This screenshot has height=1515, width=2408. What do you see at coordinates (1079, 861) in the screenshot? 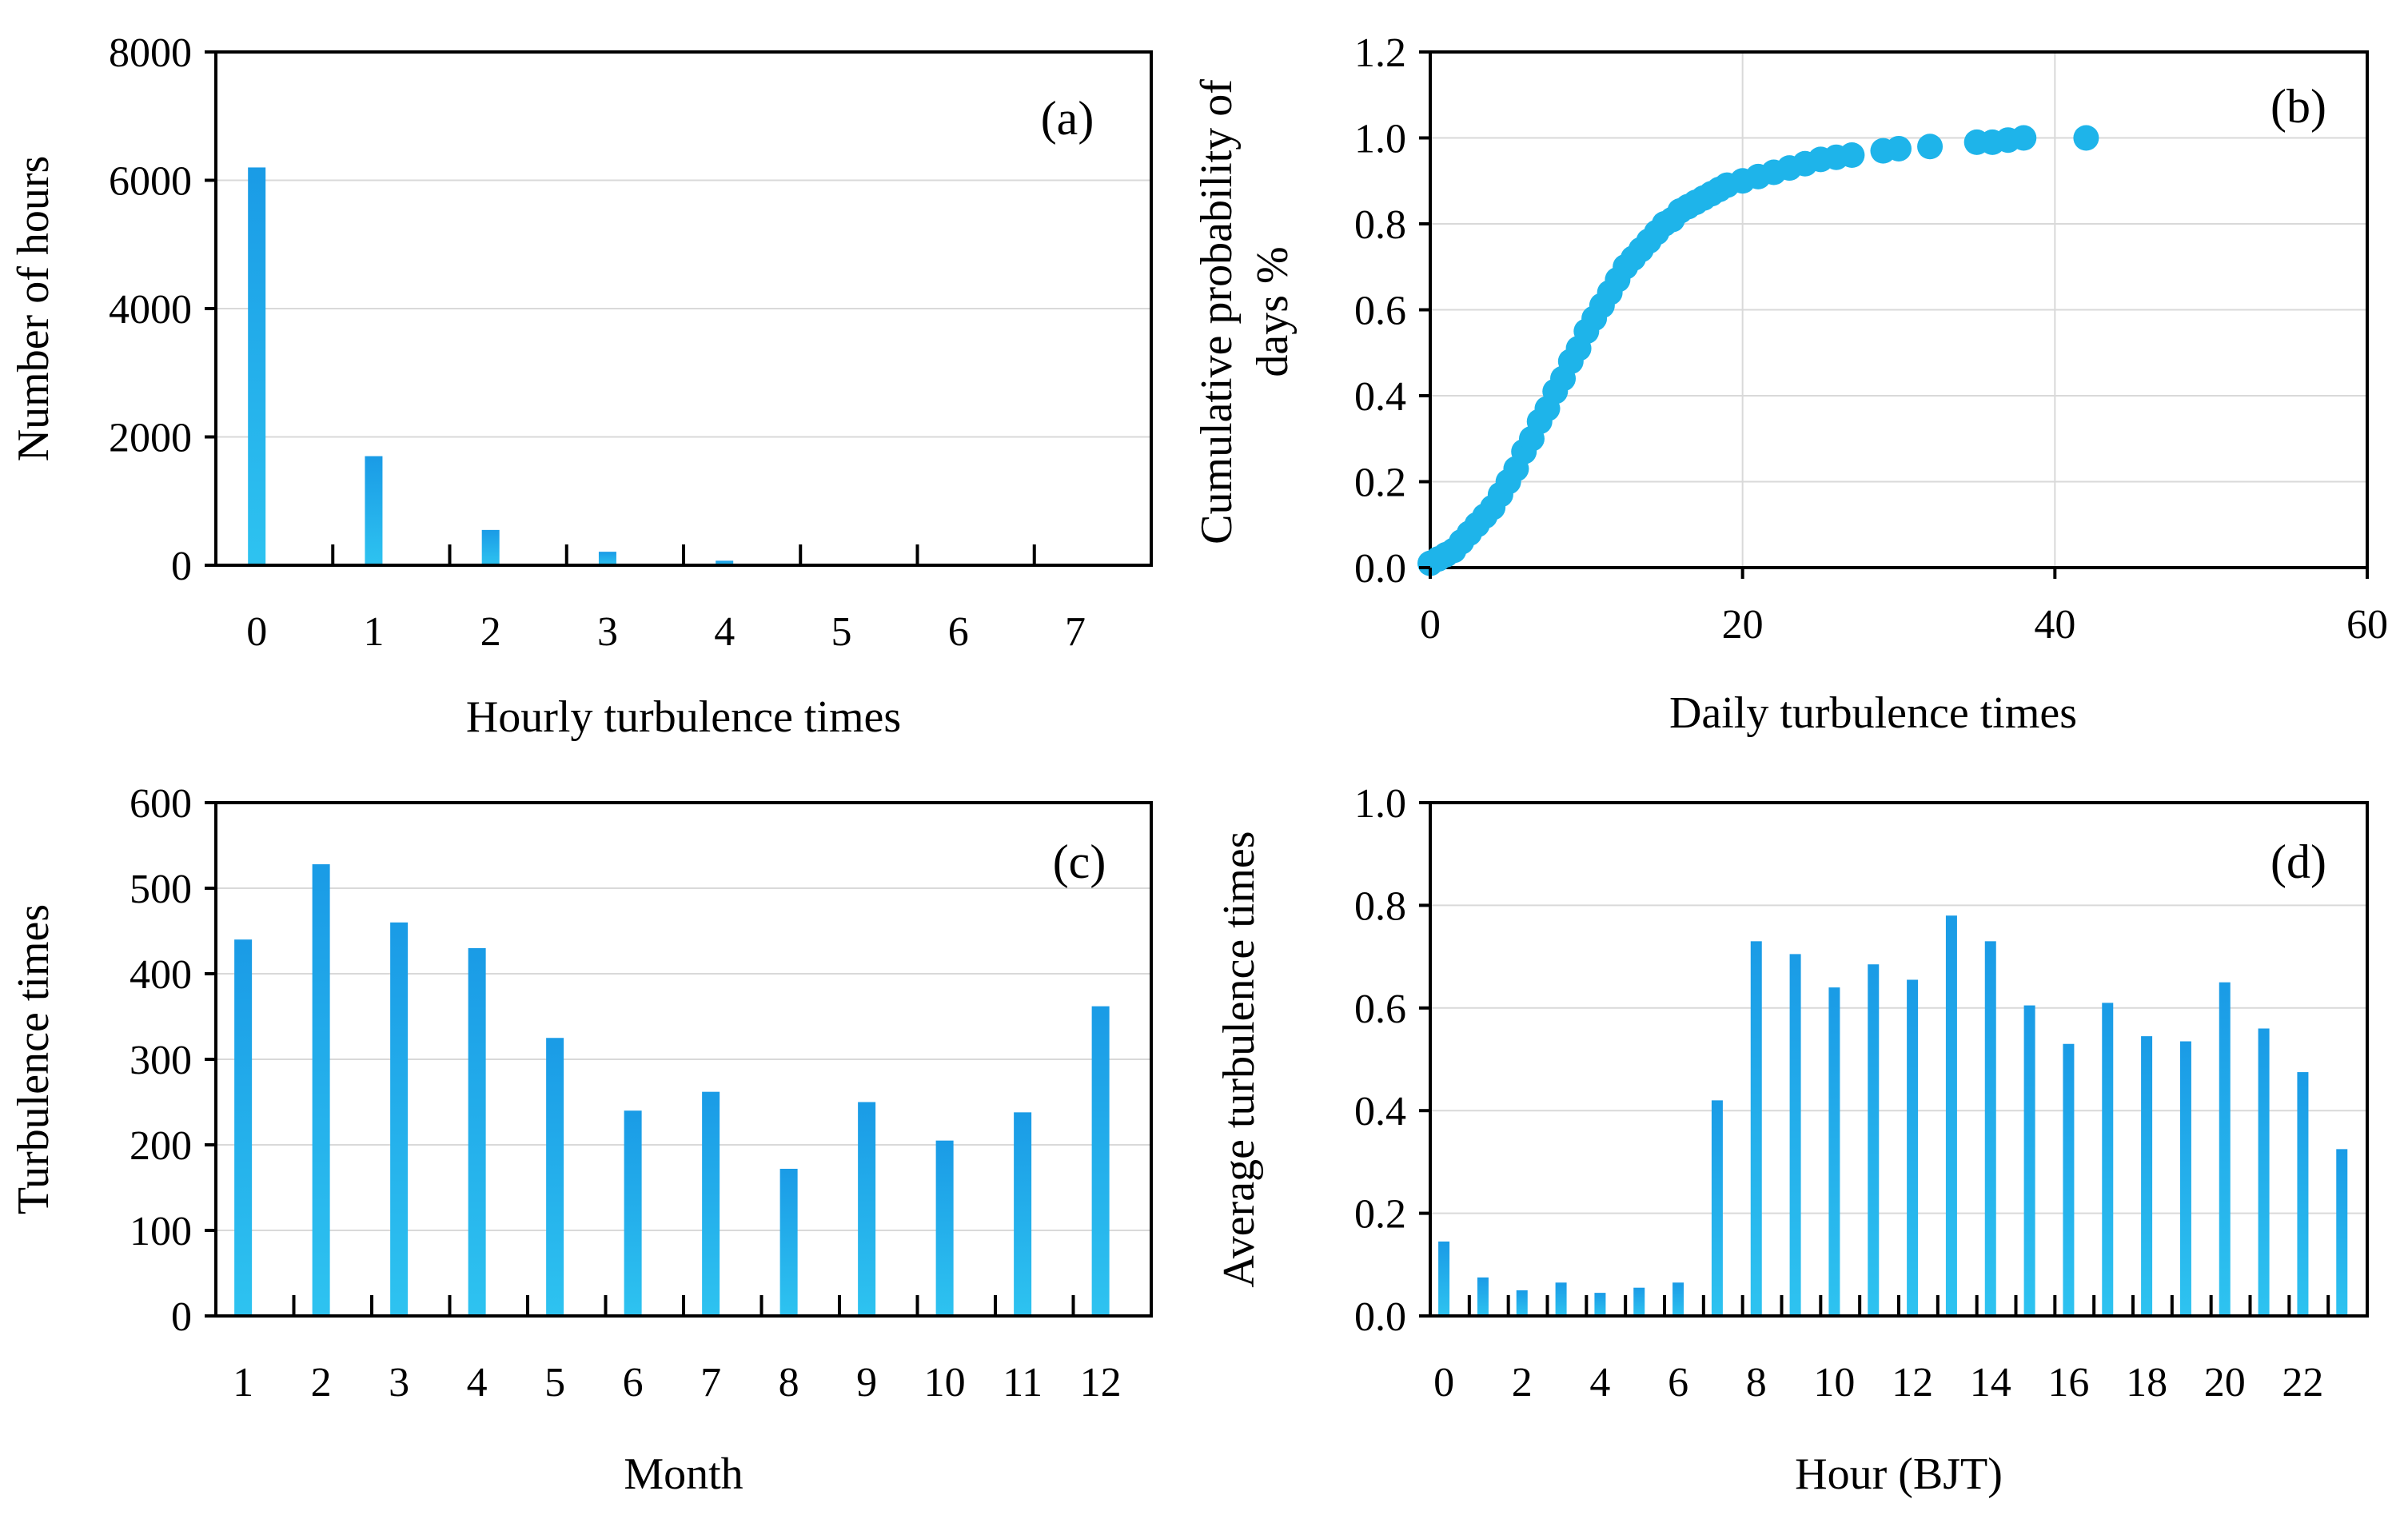
I see `panel-c-label: (c)` at bounding box center [1079, 861].